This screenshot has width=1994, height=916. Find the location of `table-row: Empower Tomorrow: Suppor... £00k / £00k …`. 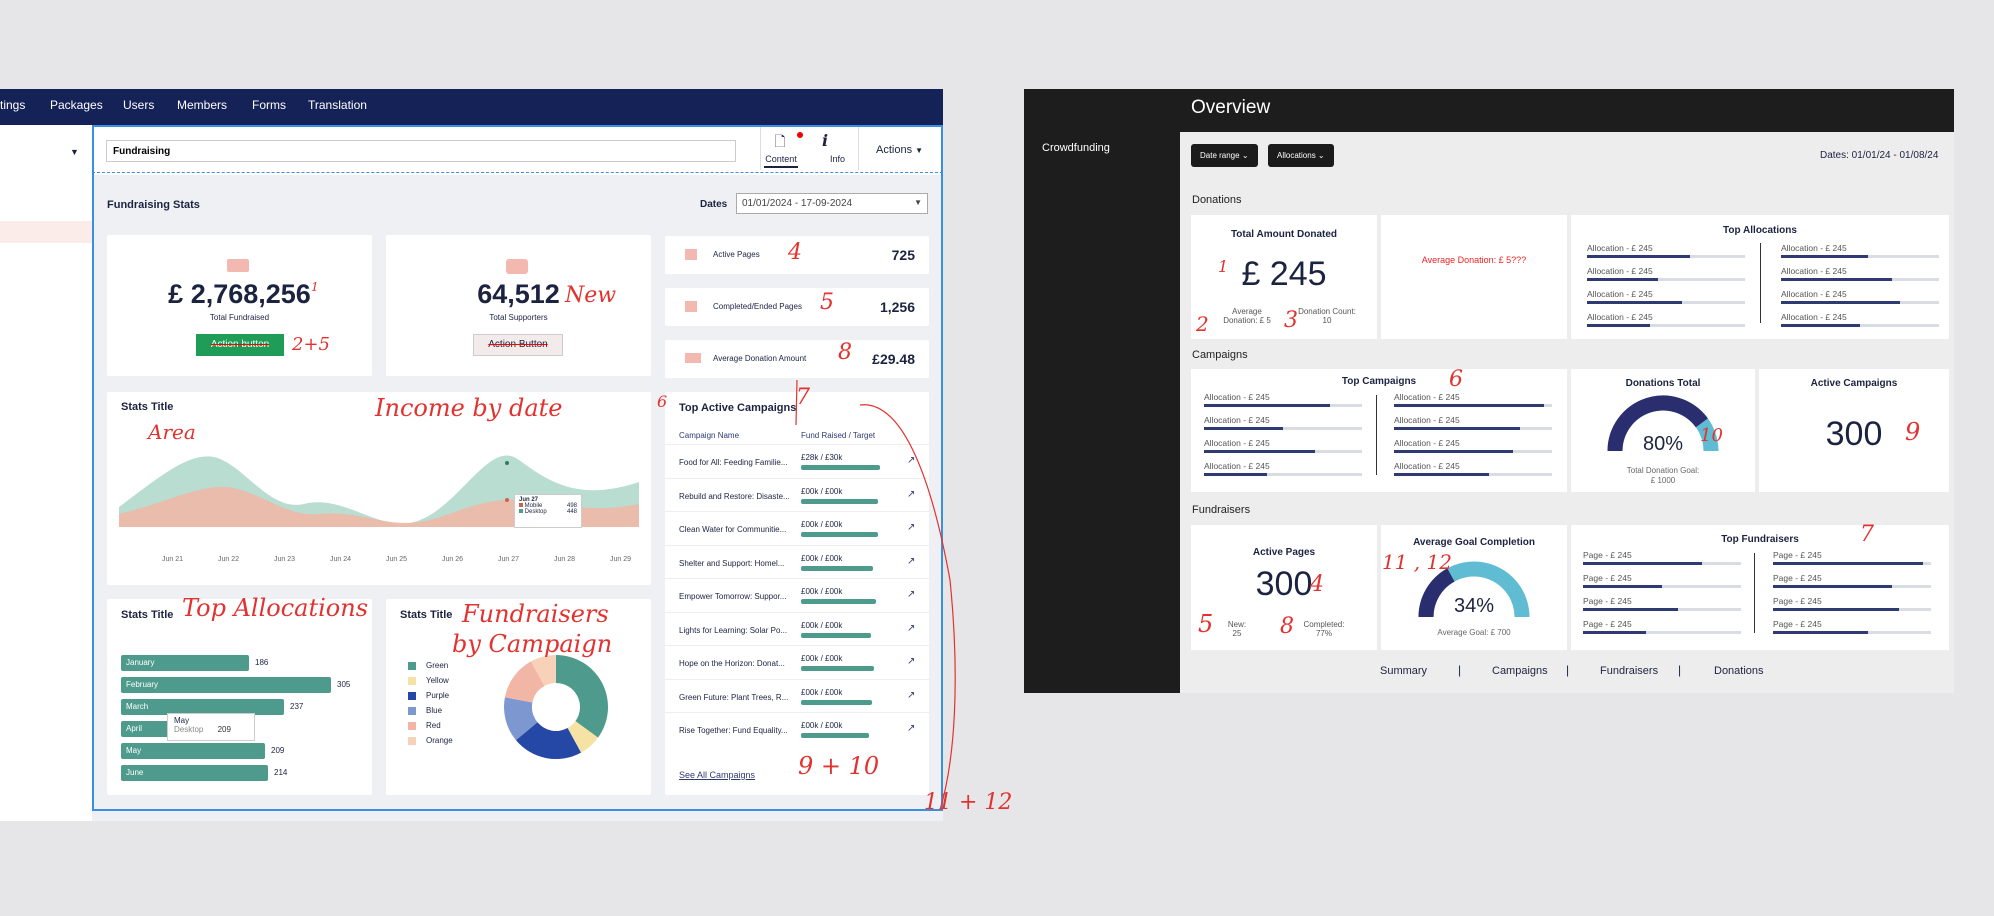

table-row: Empower Tomorrow: Suppor... £00k / £00k … is located at coordinates (797, 594).